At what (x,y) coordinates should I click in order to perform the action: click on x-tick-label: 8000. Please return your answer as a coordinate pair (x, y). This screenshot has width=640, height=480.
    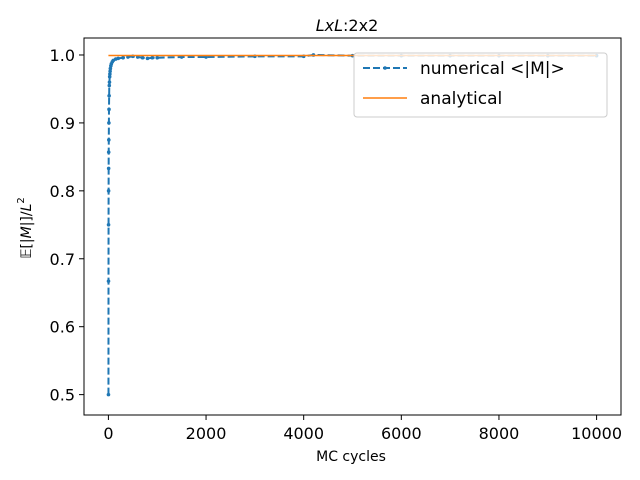
    Looking at the image, I should click on (499, 433).